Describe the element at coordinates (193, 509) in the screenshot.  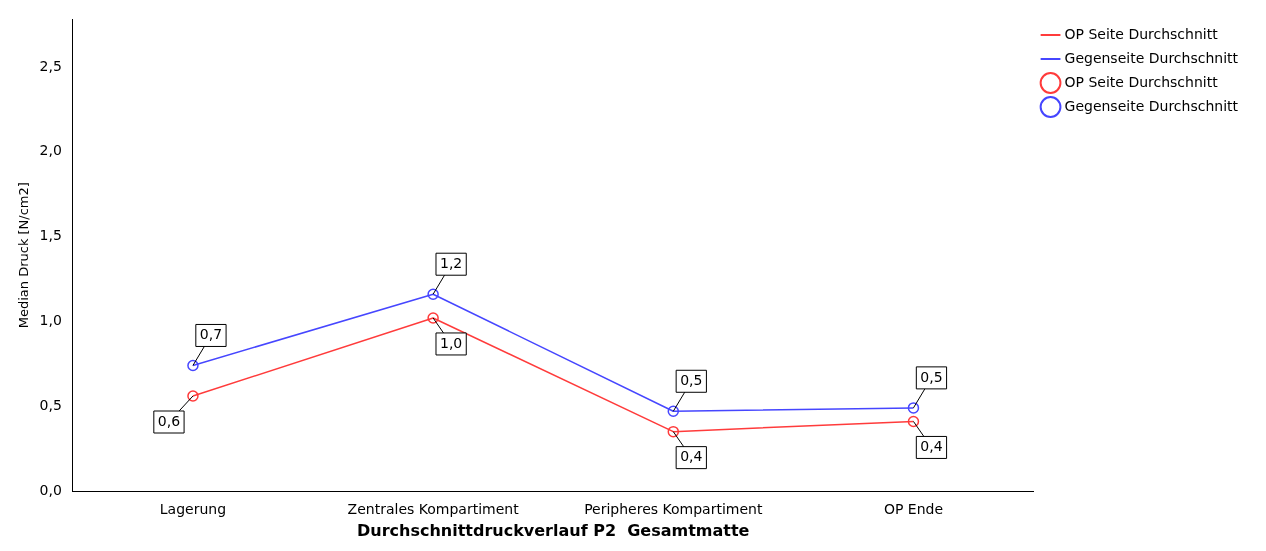
I see `x-tick-label: Lagerung` at that location.